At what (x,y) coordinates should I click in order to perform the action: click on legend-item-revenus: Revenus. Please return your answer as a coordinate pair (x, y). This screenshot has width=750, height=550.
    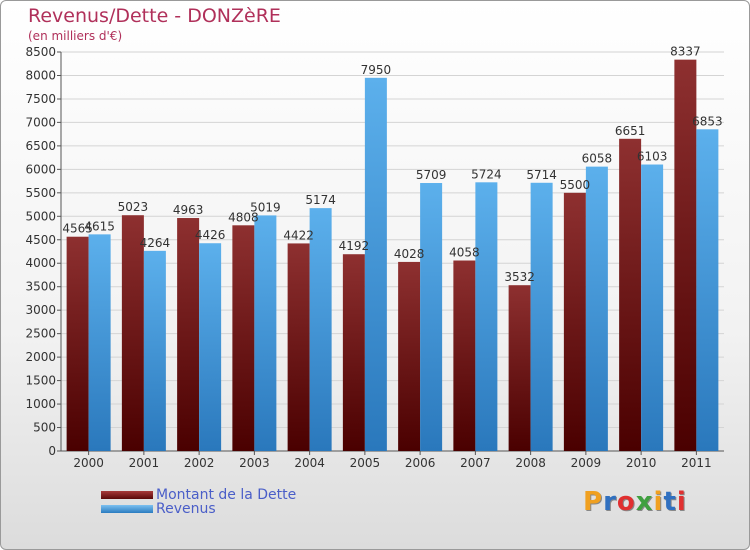
    Looking at the image, I should click on (158, 509).